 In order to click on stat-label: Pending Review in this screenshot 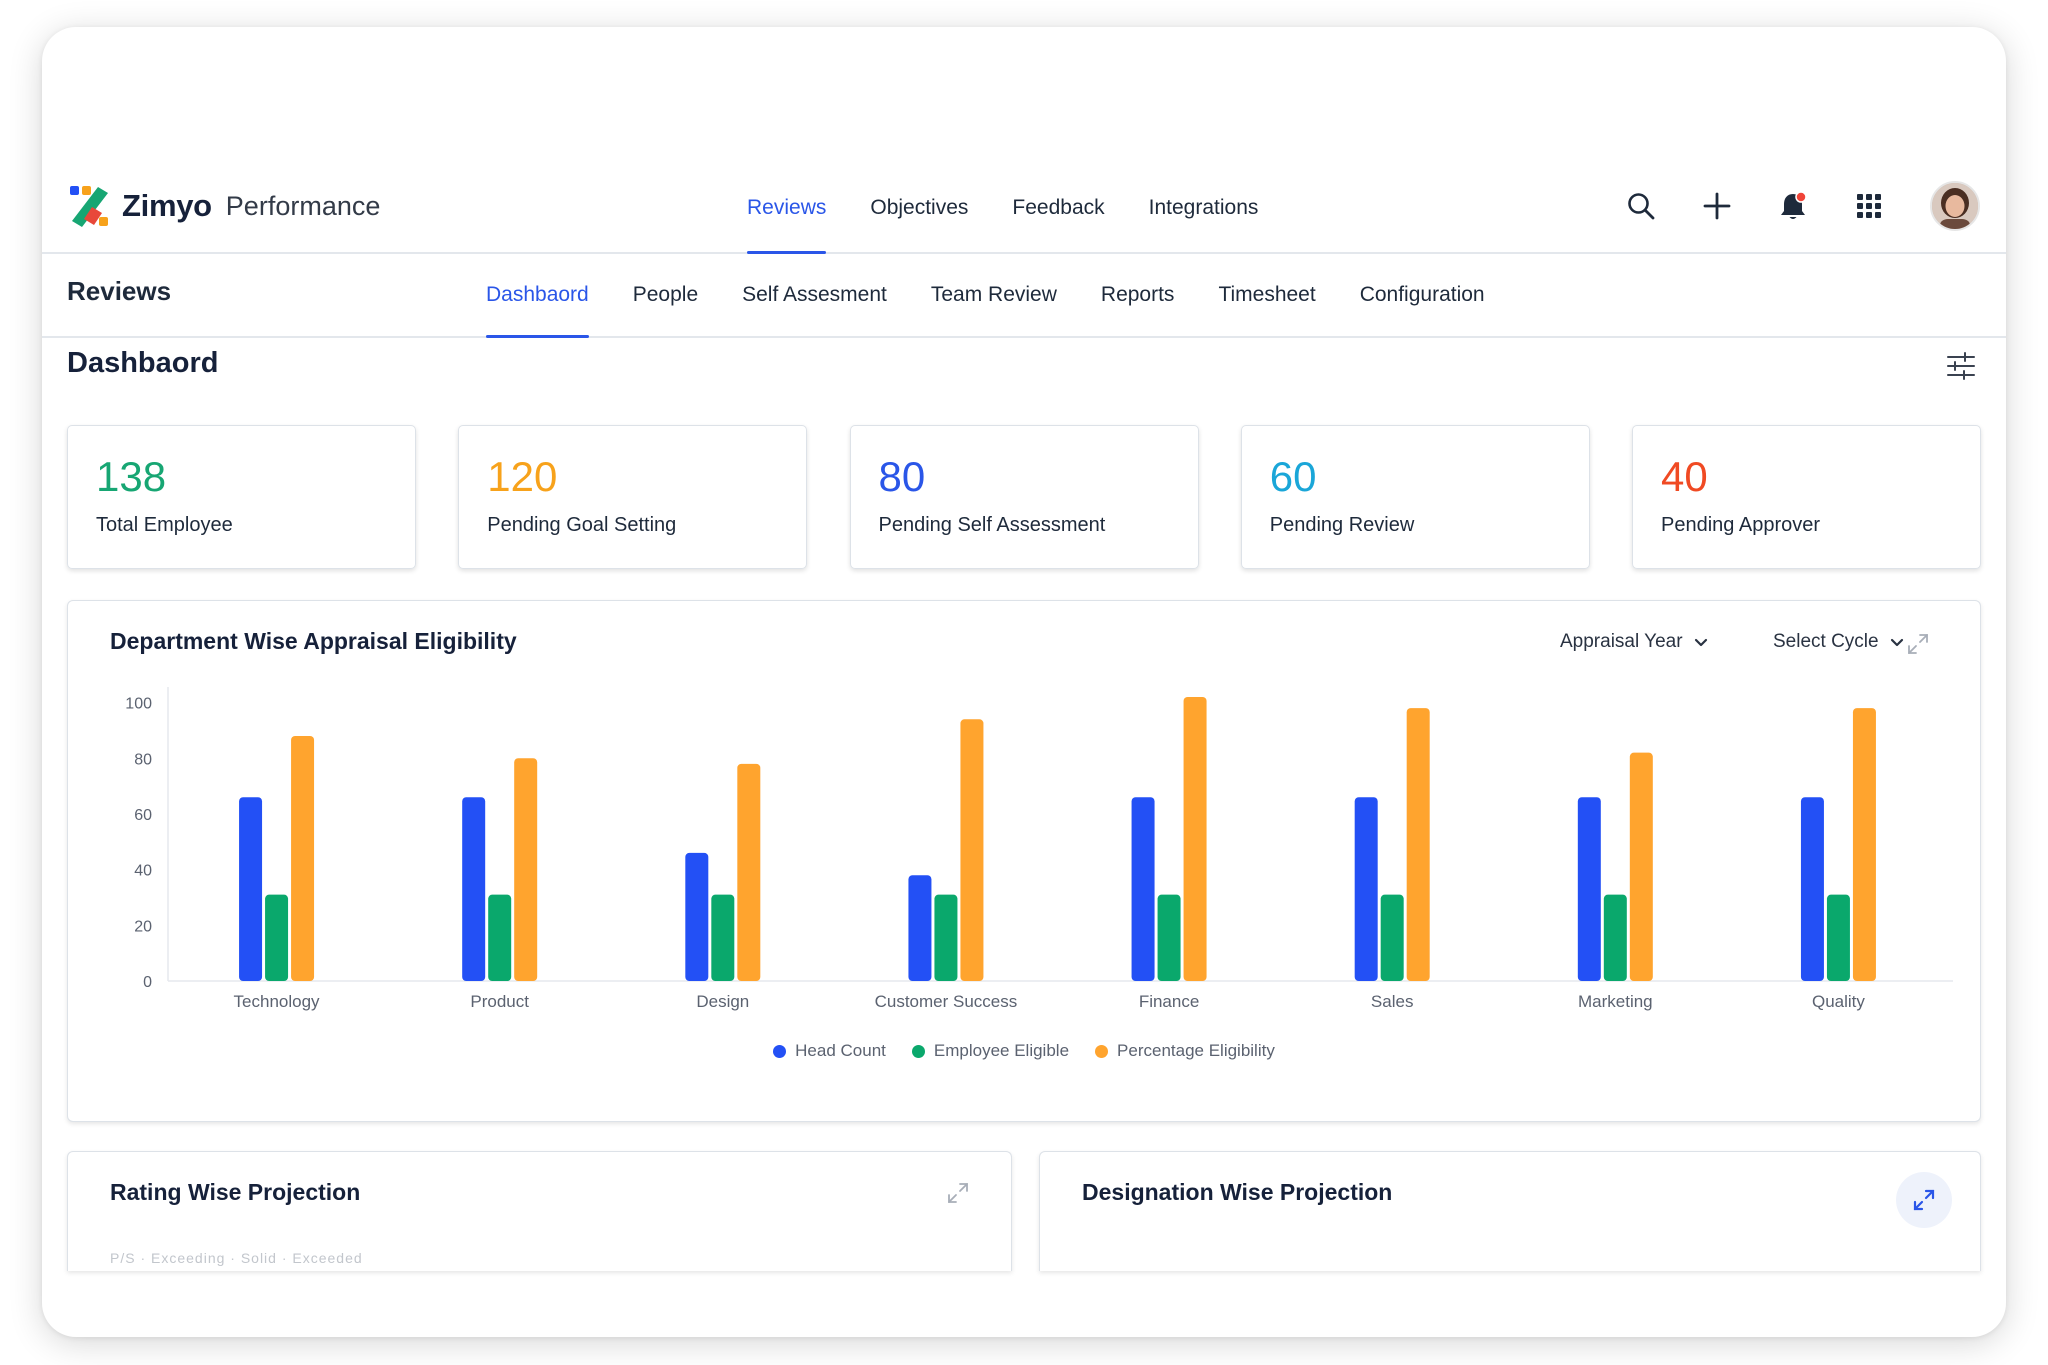, I will do `click(1342, 525)`.